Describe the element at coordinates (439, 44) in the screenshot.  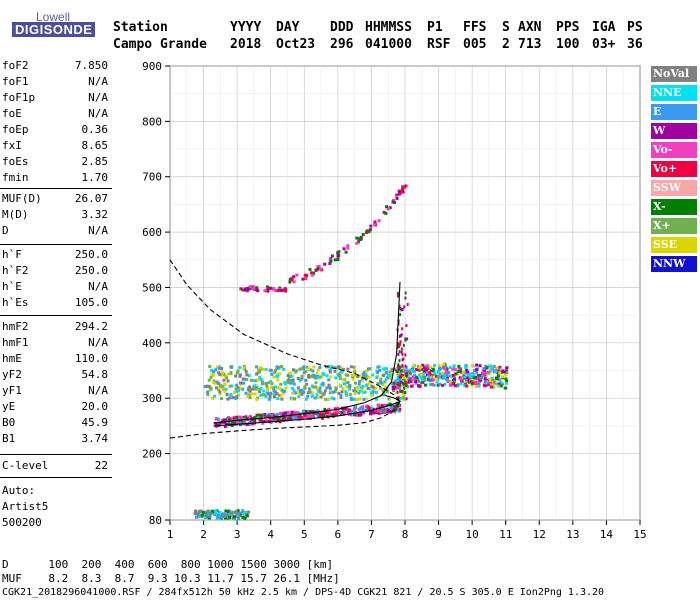
I see `header-value-5: RSF` at that location.